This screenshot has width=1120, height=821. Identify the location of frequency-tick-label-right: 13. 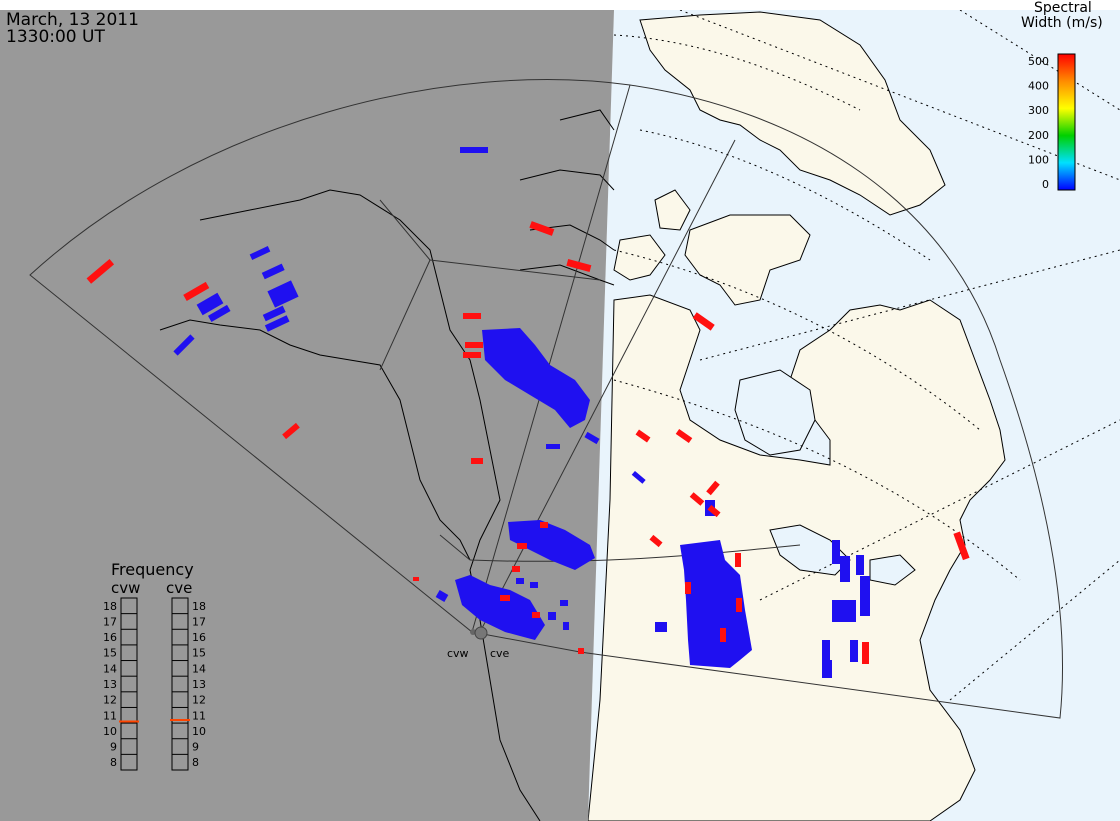
(199, 684).